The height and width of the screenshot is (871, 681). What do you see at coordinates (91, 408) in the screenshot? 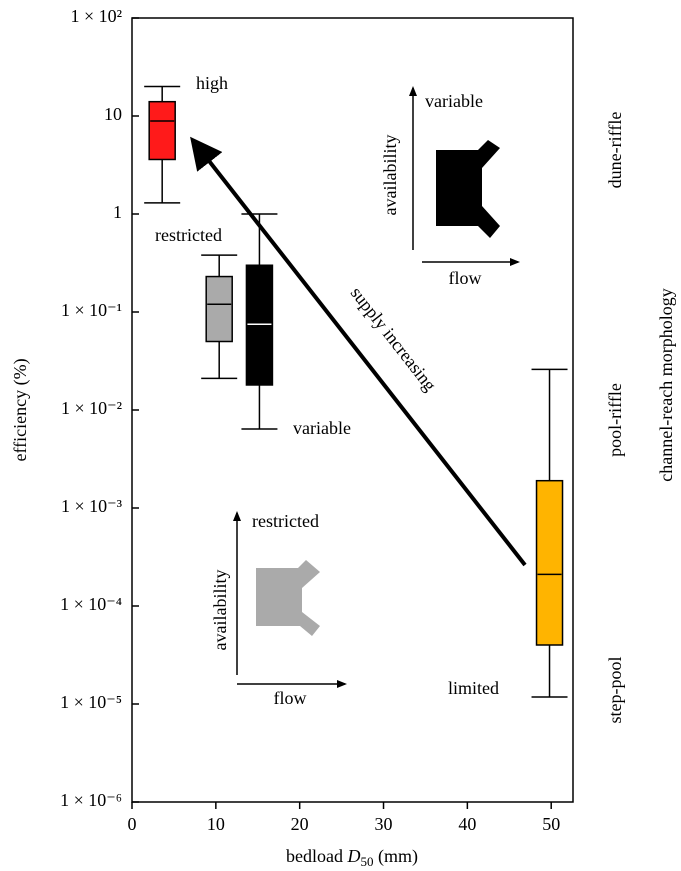
I see `y-tick-label: 1 × 10⁻²` at bounding box center [91, 408].